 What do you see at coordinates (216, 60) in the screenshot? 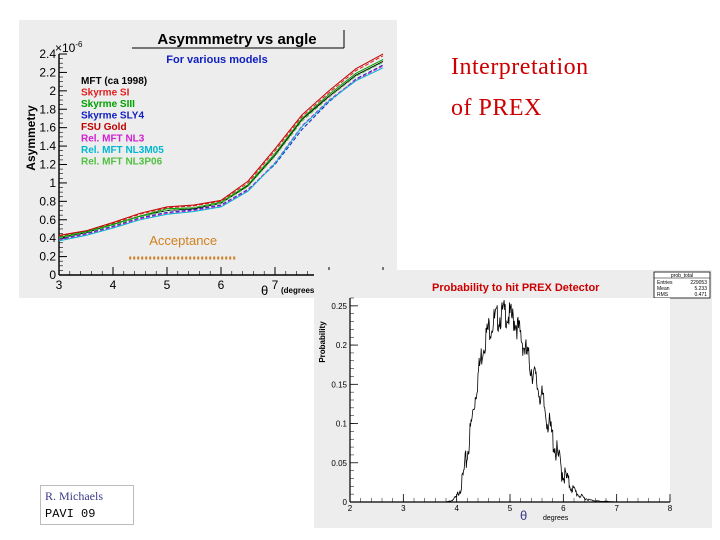
I see `asym-subtitle: For various models` at bounding box center [216, 60].